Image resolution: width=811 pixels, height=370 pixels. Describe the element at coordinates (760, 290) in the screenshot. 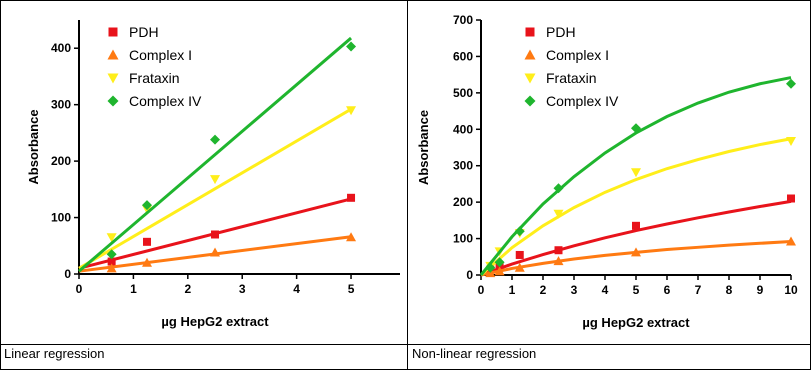

I see `x-tick-label: 9` at that location.